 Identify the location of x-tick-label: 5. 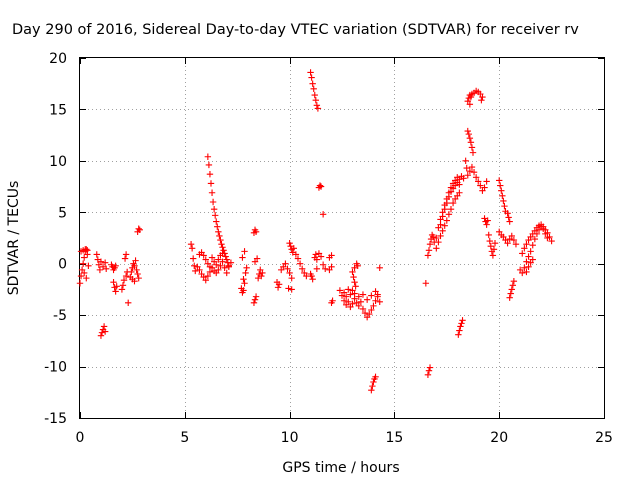
(184, 438).